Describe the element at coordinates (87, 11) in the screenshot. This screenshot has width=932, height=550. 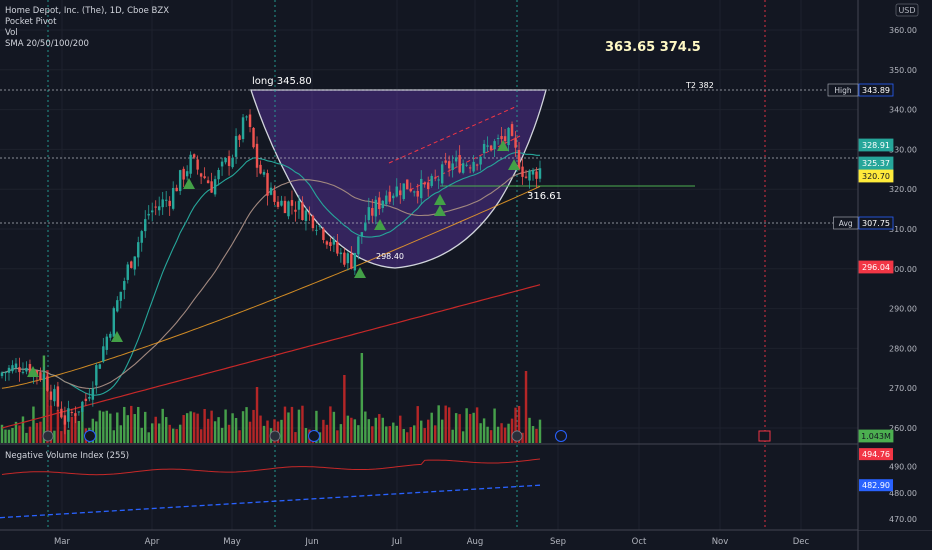
I see `chart-title: Home Depot, Inc. (The), 1D, Cboe BZX` at that location.